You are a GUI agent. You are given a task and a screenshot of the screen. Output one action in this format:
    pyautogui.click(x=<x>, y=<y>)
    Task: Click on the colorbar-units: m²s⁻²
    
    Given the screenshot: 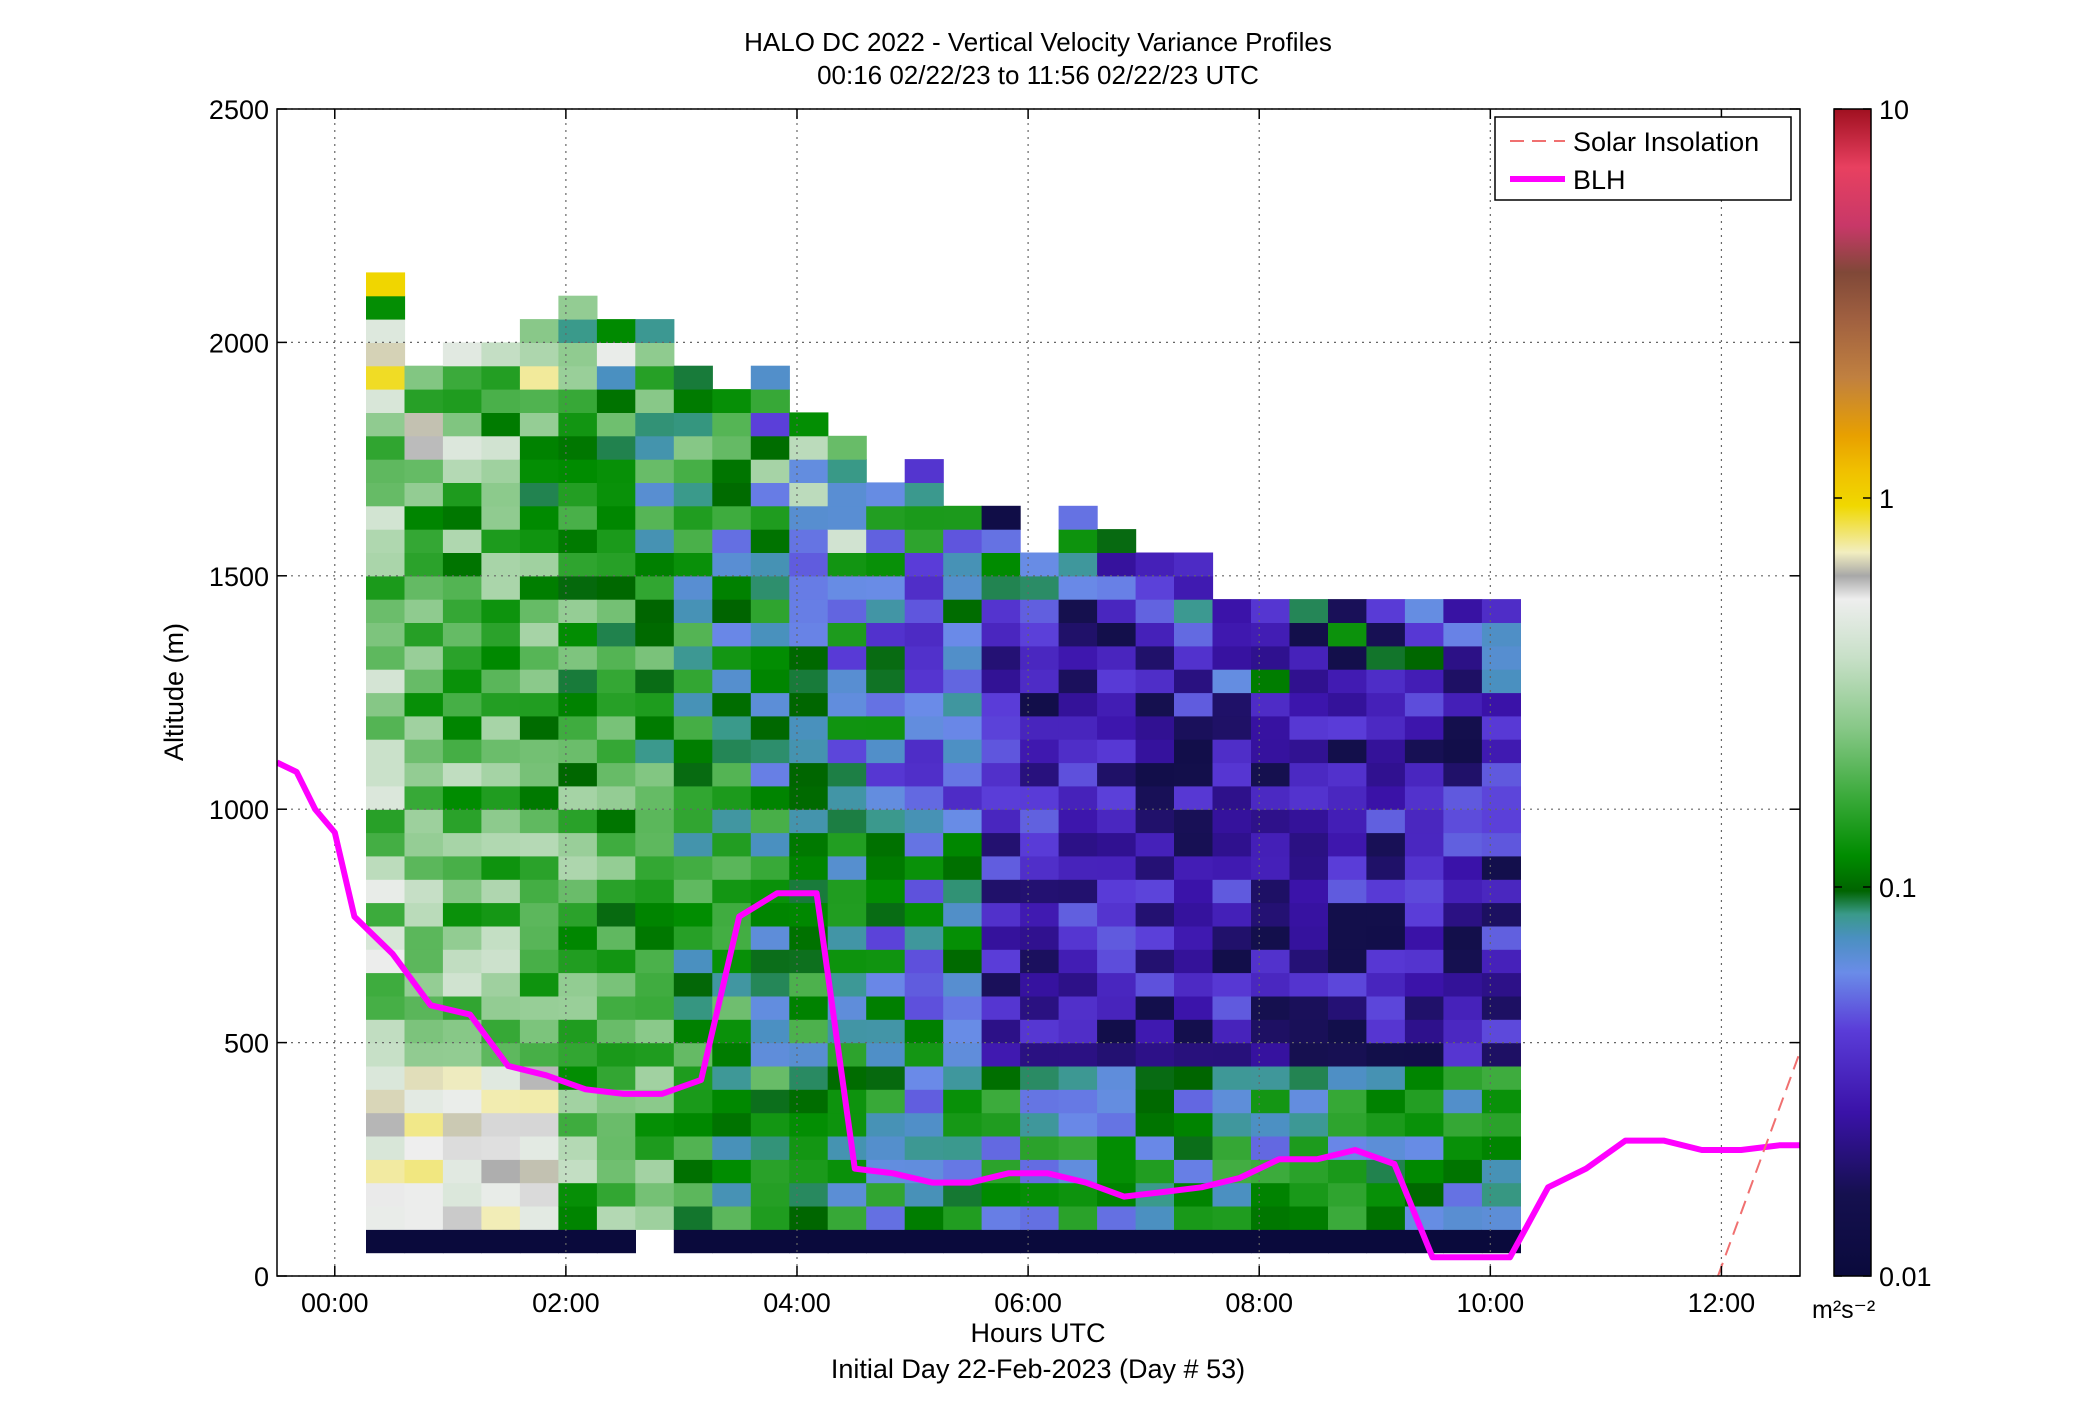 What is the action you would take?
    pyautogui.click(x=1843, y=1310)
    